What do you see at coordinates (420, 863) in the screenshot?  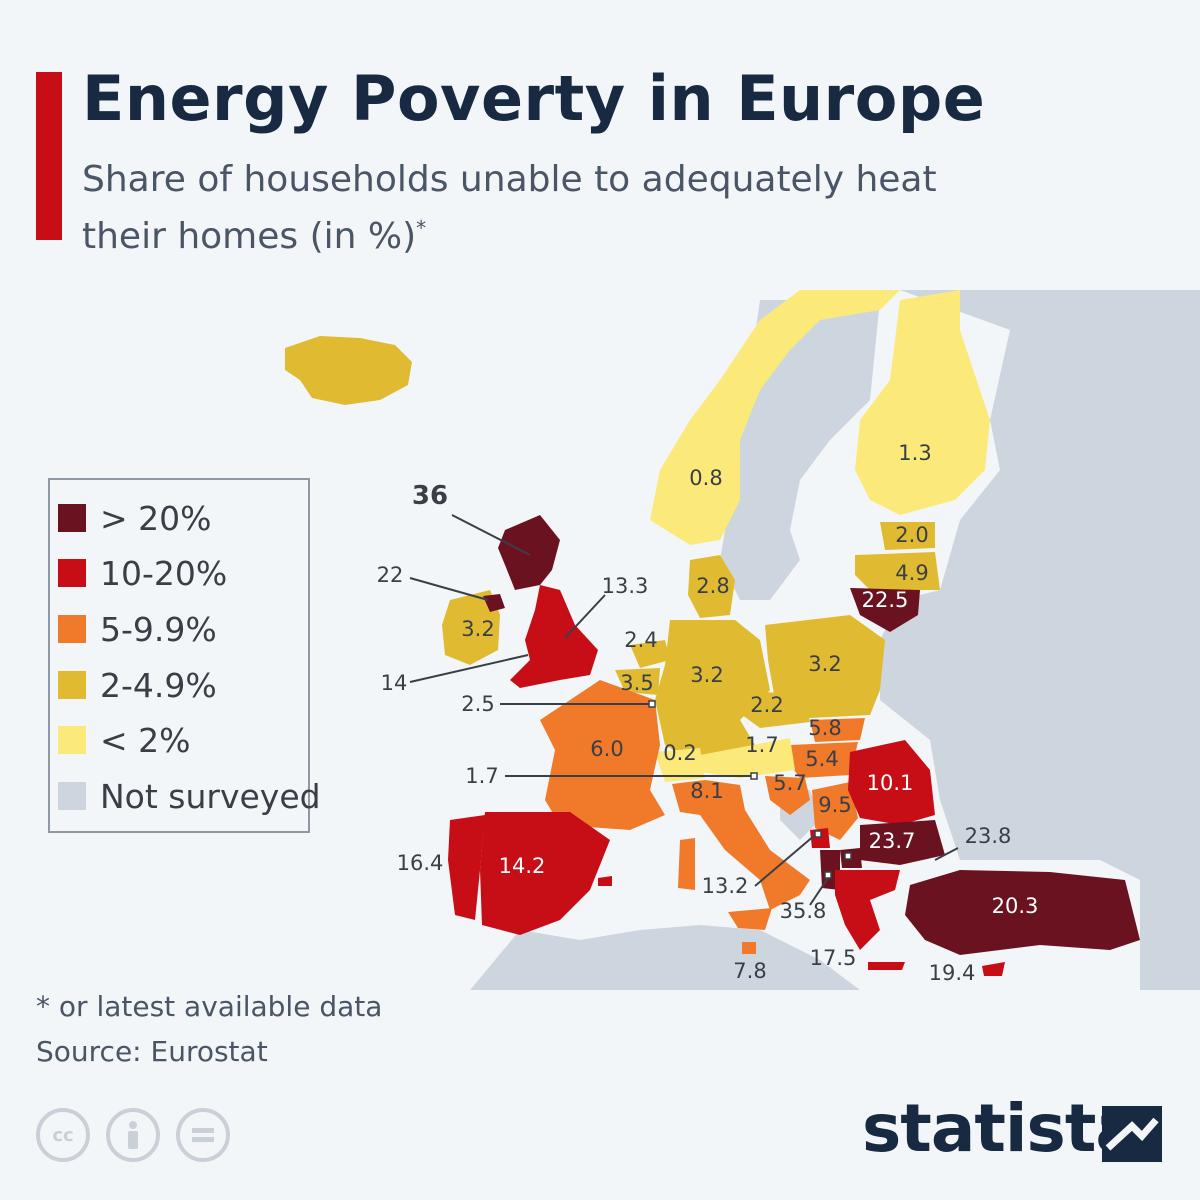 I see `value-label-portugal: 16.4` at bounding box center [420, 863].